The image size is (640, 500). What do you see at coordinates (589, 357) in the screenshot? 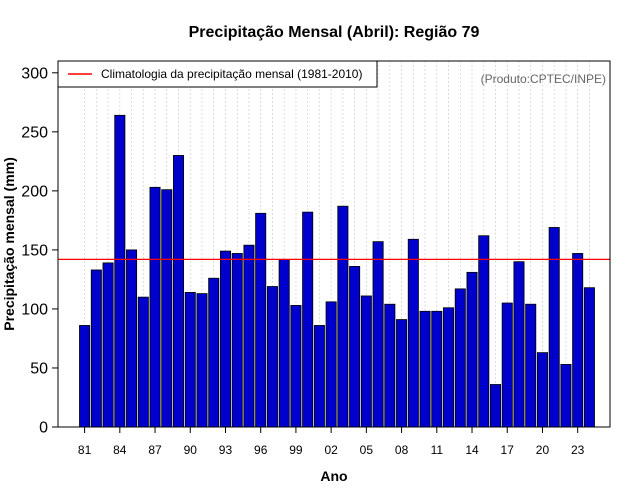
I see `bar-2024` at bounding box center [589, 357].